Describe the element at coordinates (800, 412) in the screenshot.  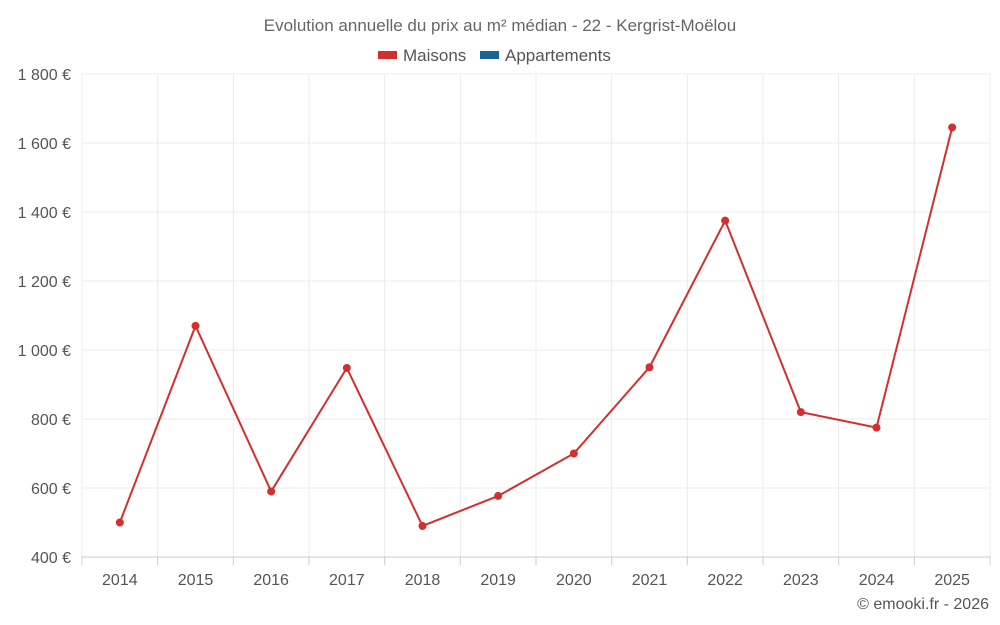
I see `data-point-maisons-2023` at that location.